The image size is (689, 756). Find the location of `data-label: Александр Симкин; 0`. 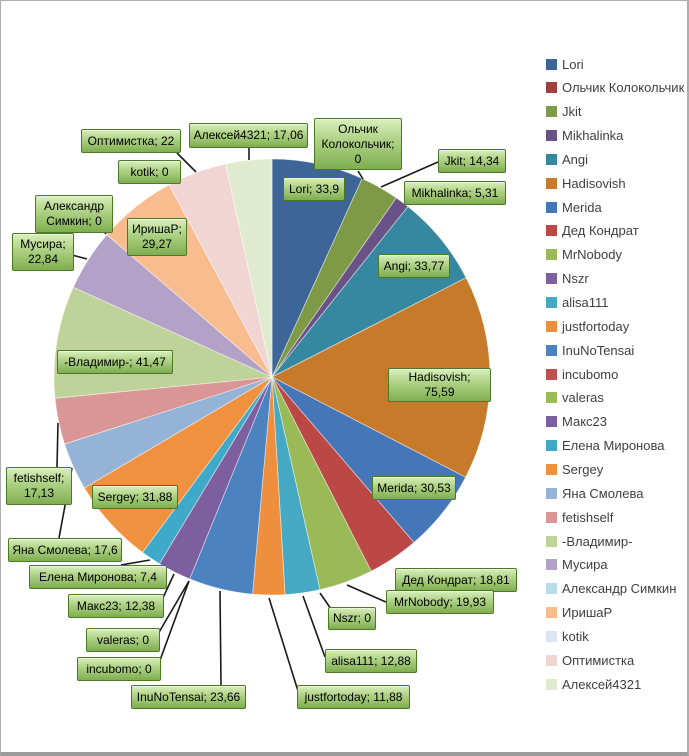

data-label: Александр Симкин; 0 is located at coordinates (74, 214).